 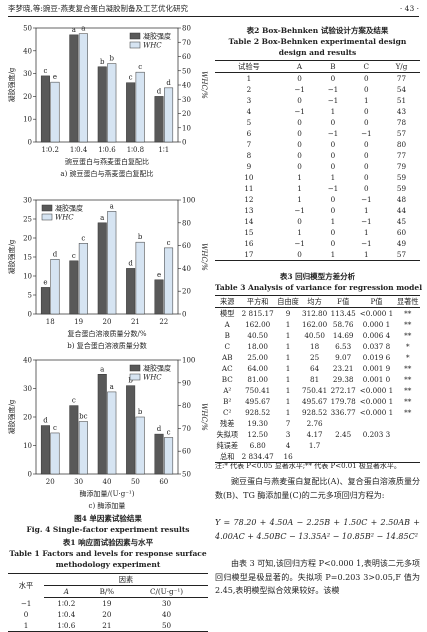 What do you see at coordinates (186, 292) in the screenshot?
I see `y2-tick-label: 20` at bounding box center [186, 292].